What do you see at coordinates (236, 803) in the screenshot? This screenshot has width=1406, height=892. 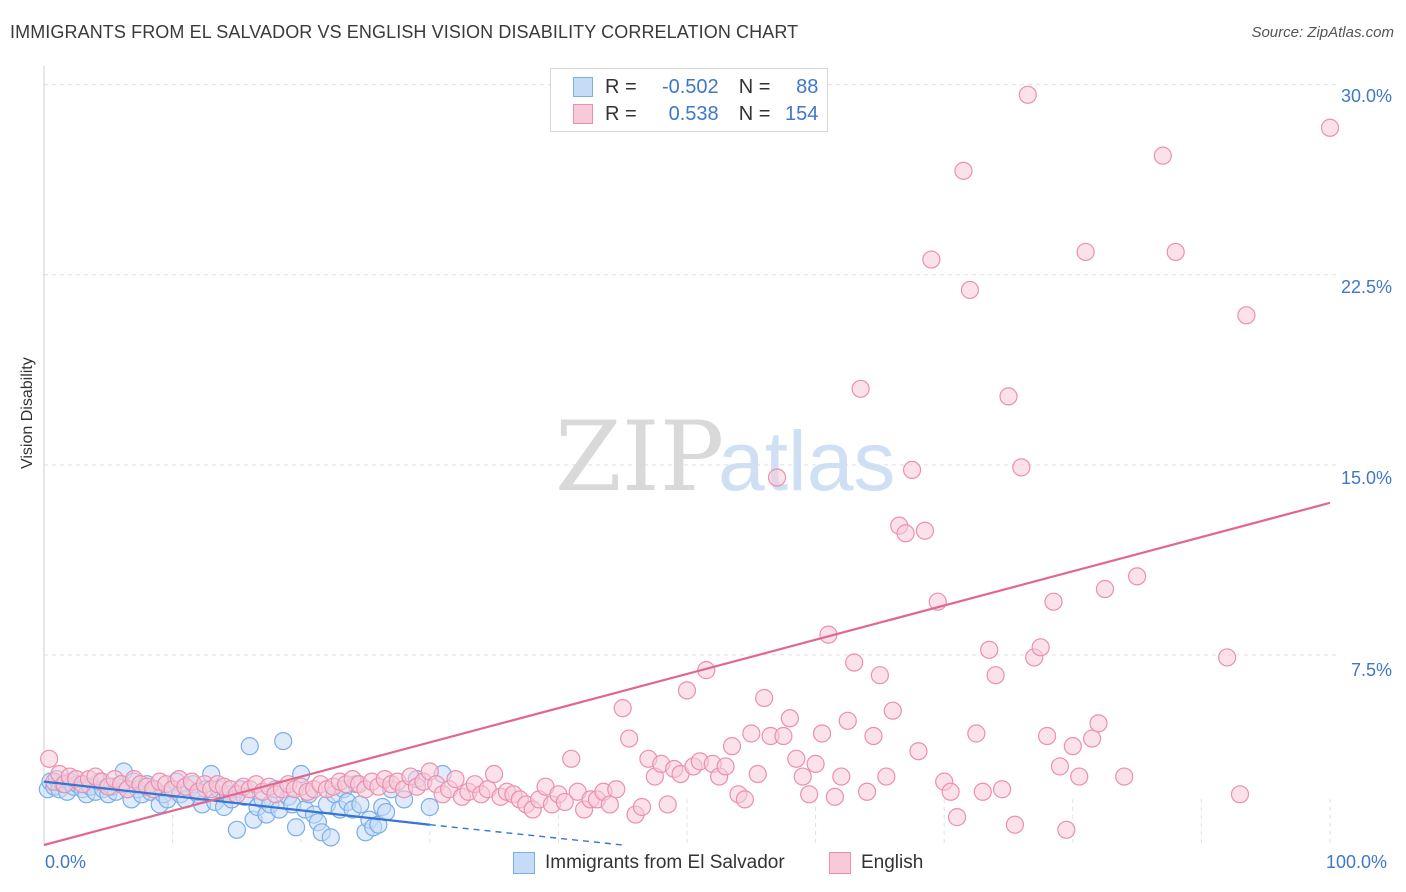 I see `trend-line` at bounding box center [236, 803].